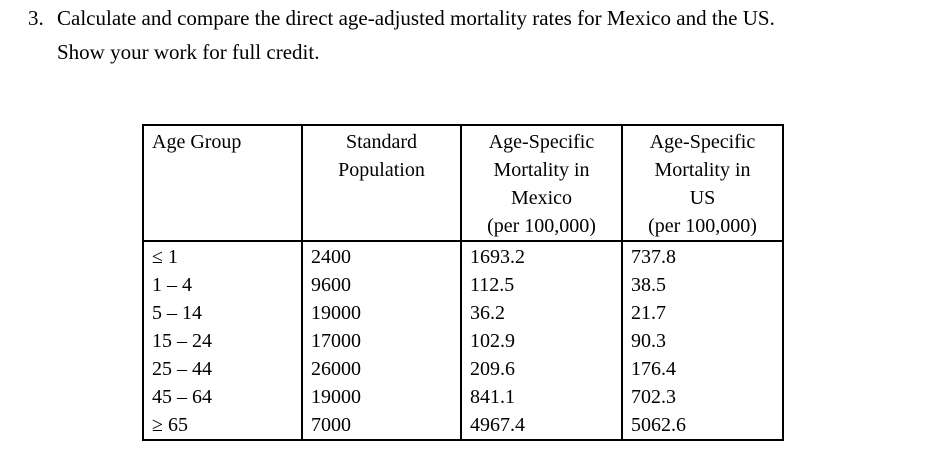 The width and height of the screenshot is (925, 474). Describe the element at coordinates (381, 256) in the screenshot. I see `cell-standard-population: 2400` at that location.